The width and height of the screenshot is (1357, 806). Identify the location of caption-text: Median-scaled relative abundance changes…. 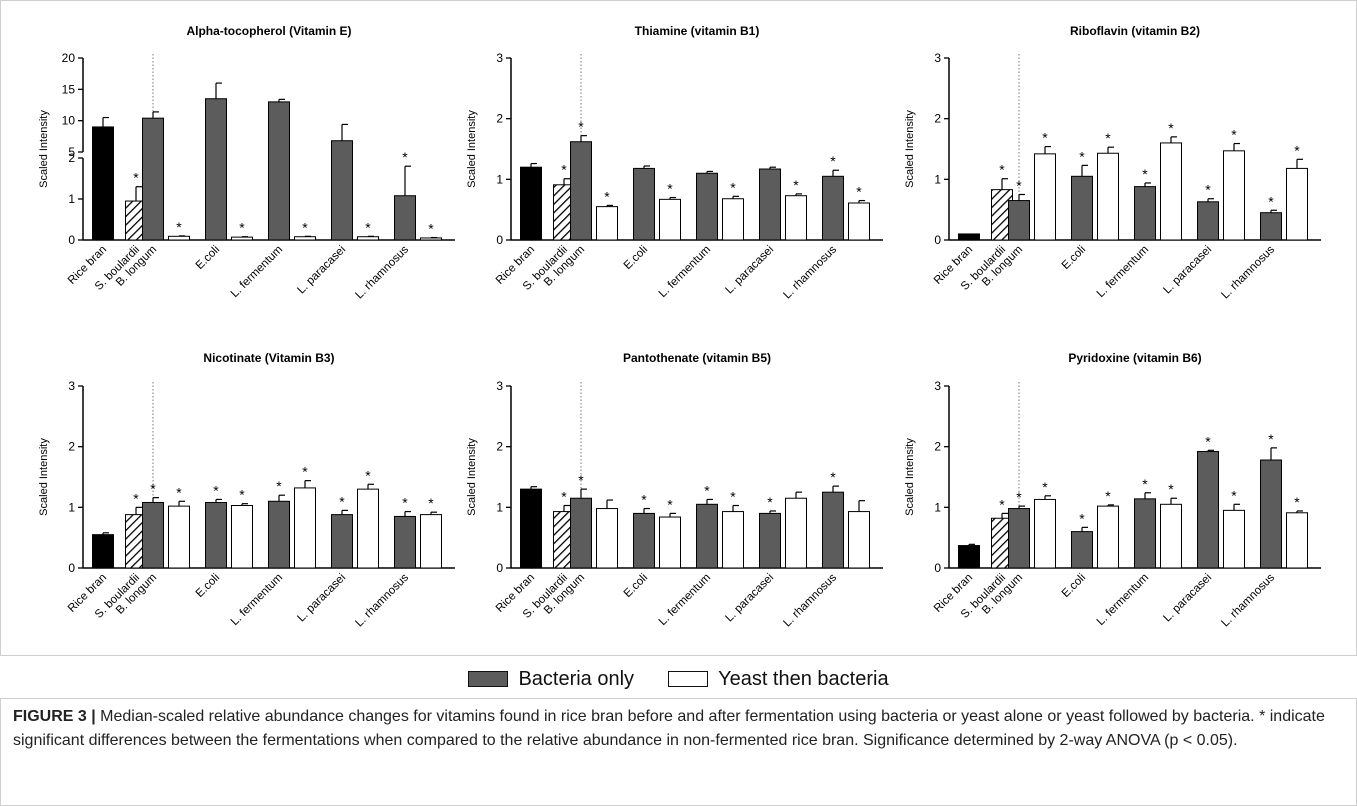
(669, 728).